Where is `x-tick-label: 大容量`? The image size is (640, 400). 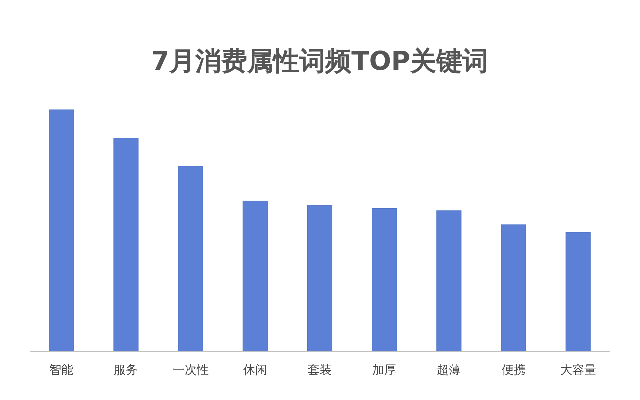
x-tick-label: 大容量 is located at coordinates (578, 370).